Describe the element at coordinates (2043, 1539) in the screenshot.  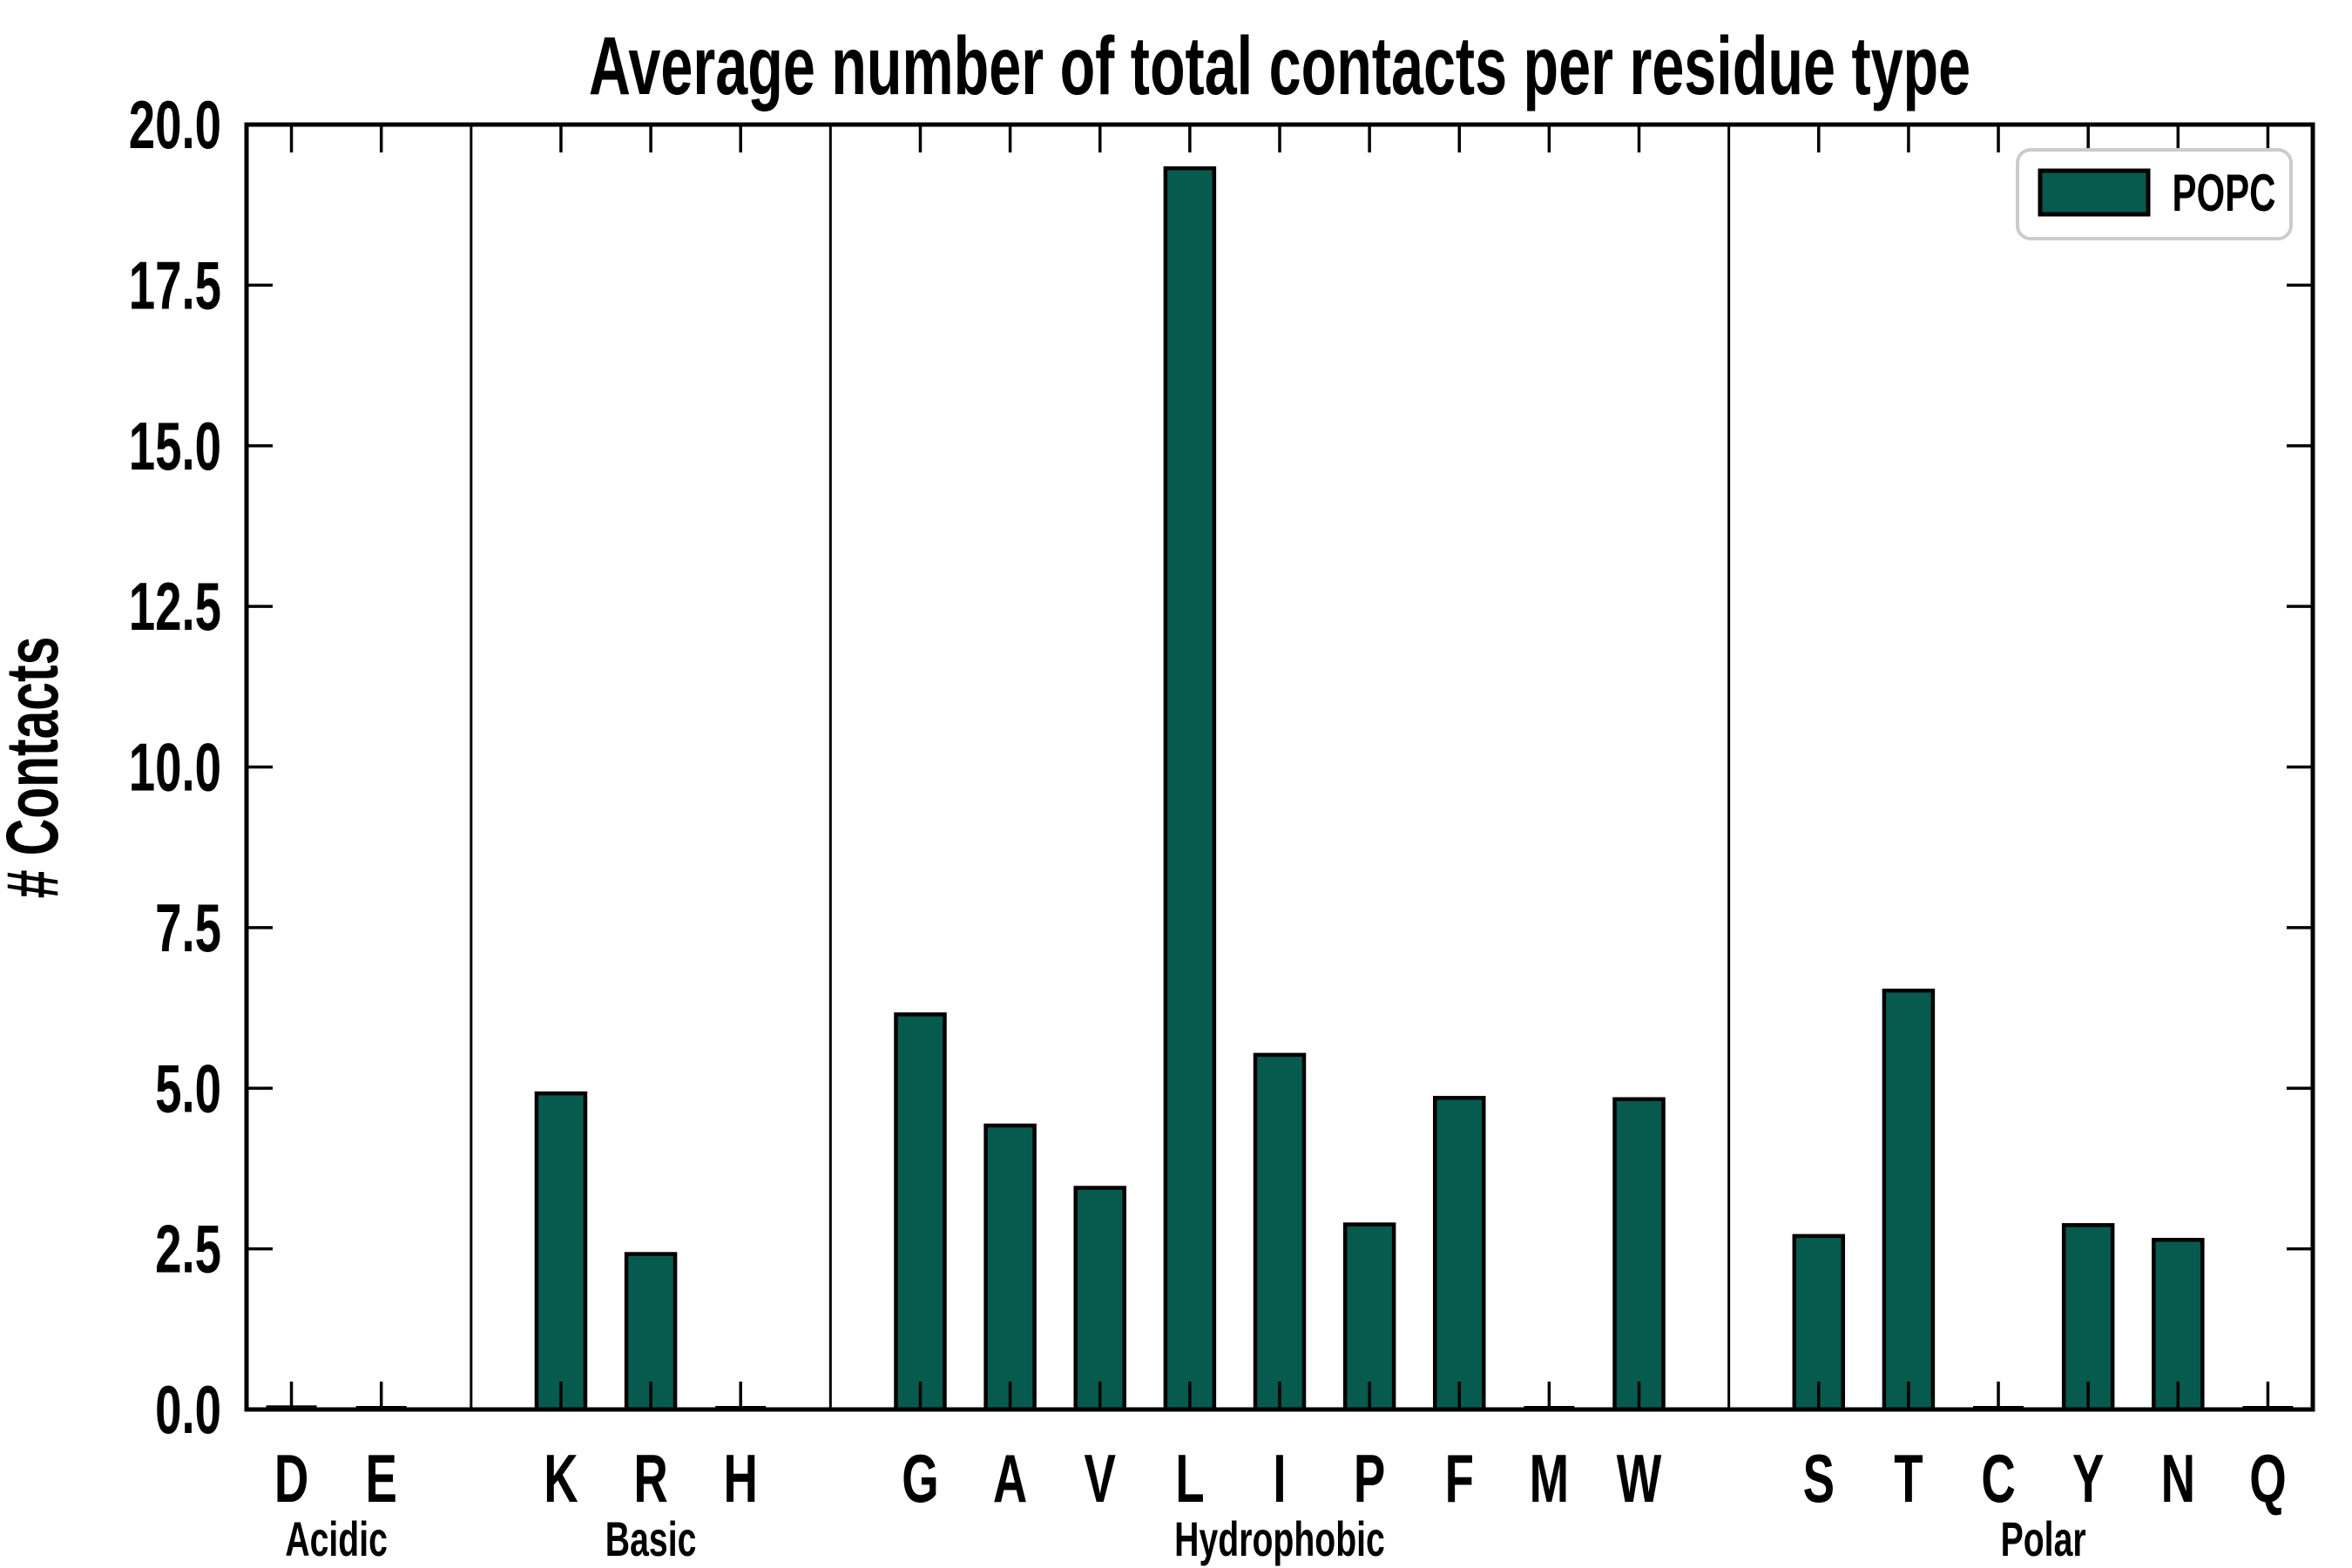
I see `group-label-polar: Polar` at that location.